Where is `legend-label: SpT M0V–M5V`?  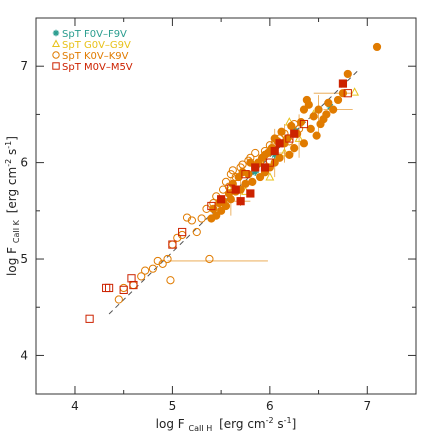 legend-label: SpT M0V–M5V is located at coordinates (97, 67).